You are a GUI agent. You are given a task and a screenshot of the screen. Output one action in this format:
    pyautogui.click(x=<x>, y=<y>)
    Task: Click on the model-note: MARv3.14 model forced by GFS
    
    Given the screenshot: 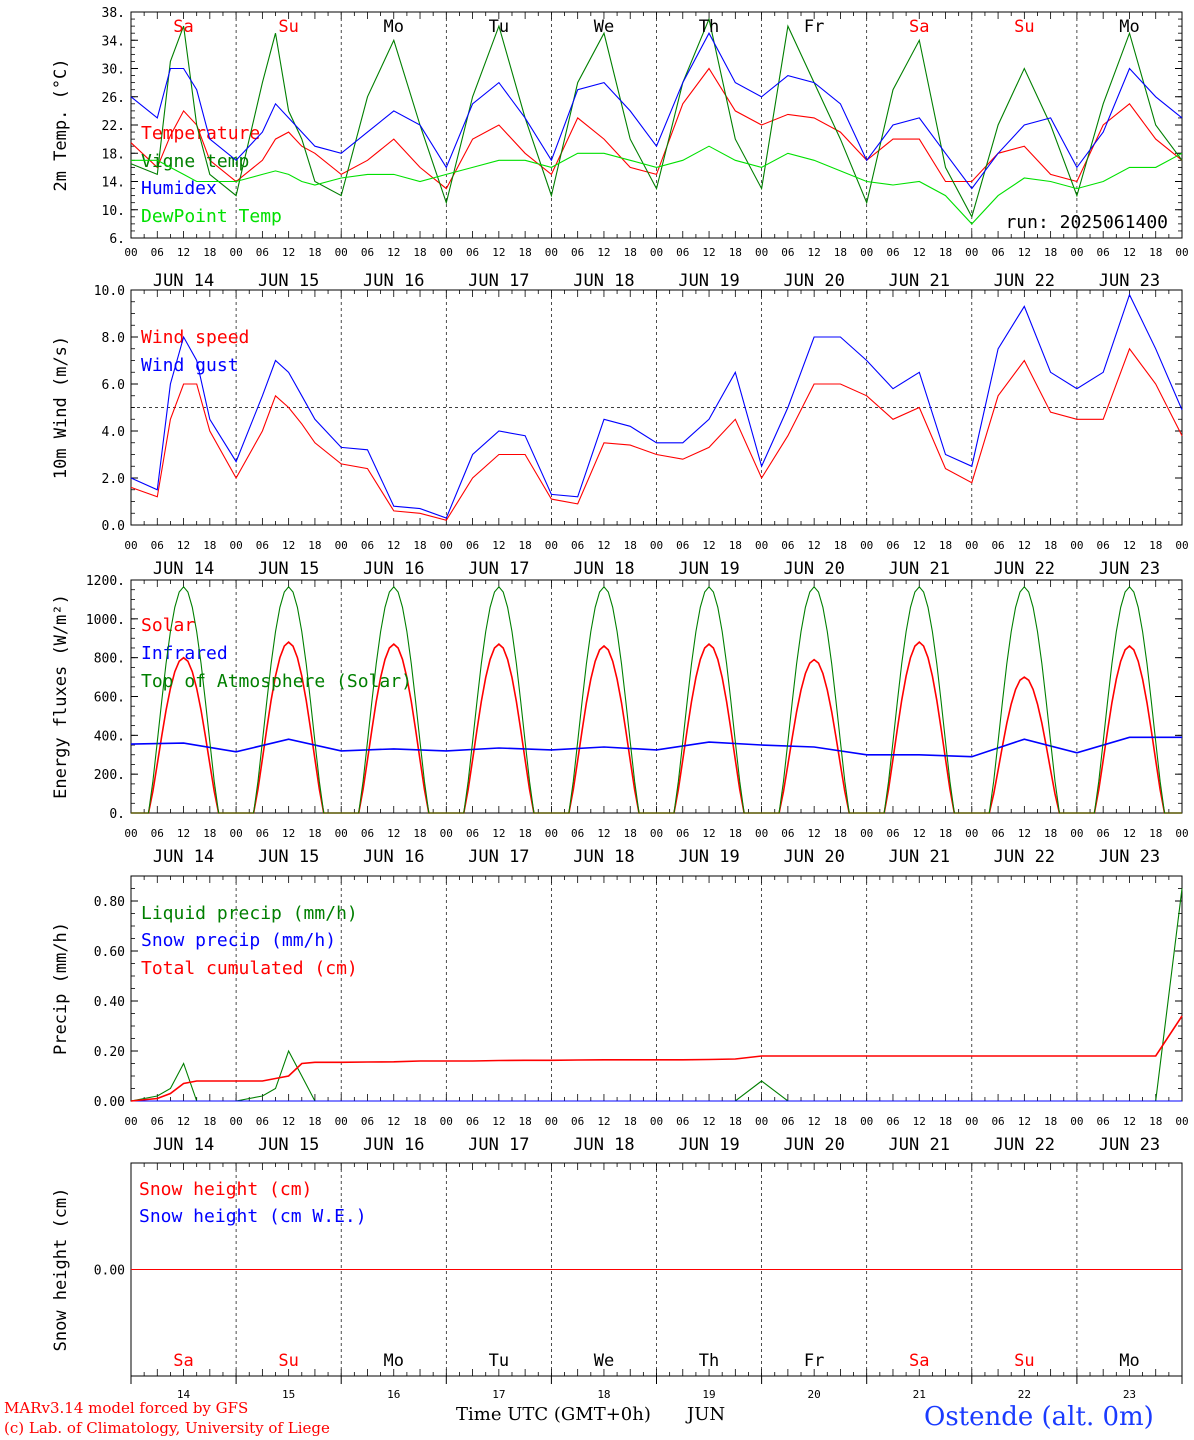 What is the action you would take?
    pyautogui.click(x=126, y=1408)
    